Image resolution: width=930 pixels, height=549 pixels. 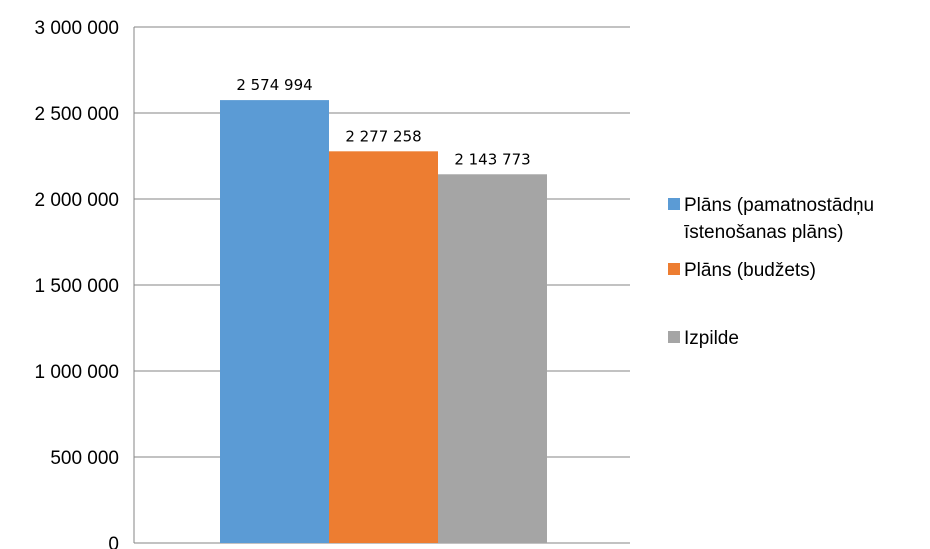 I want to click on legend-label: Plāns (budžets), so click(x=750, y=270).